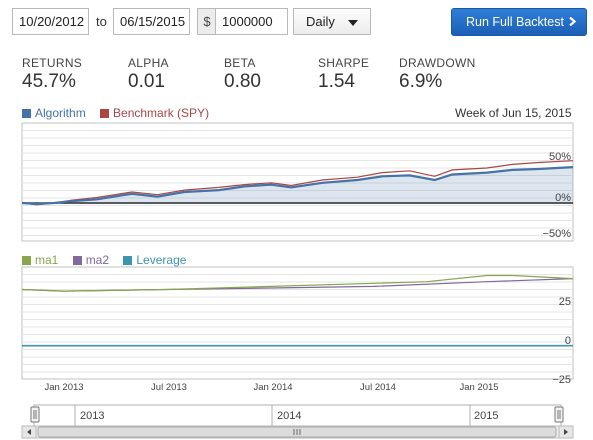  I want to click on navigator-year: 2014, so click(289, 416).